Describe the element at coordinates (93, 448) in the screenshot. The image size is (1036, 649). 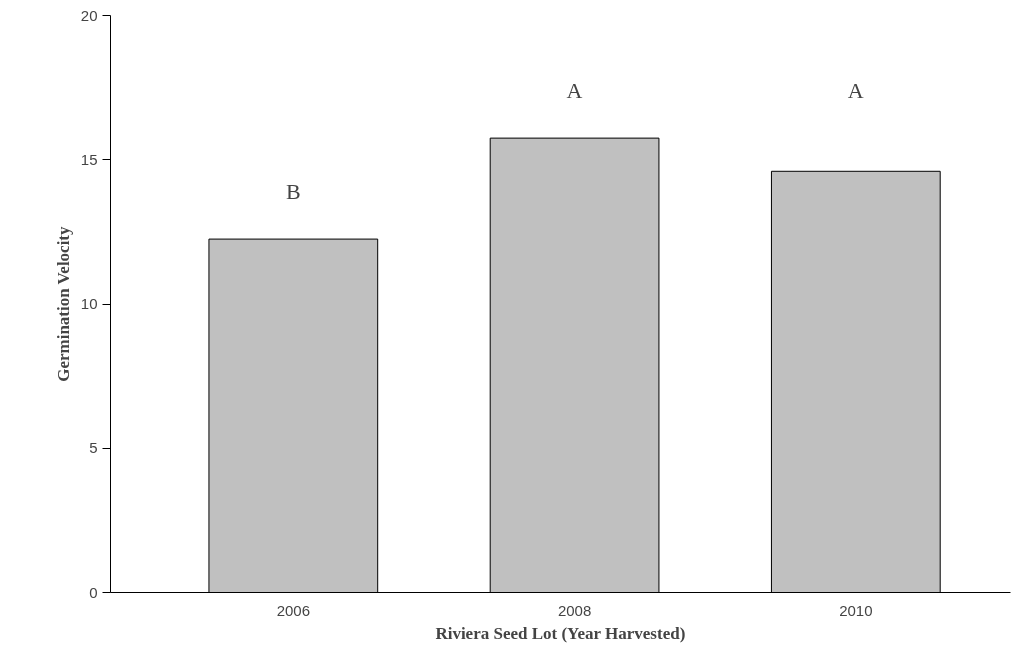
I see `y-tick-label: 5` at that location.